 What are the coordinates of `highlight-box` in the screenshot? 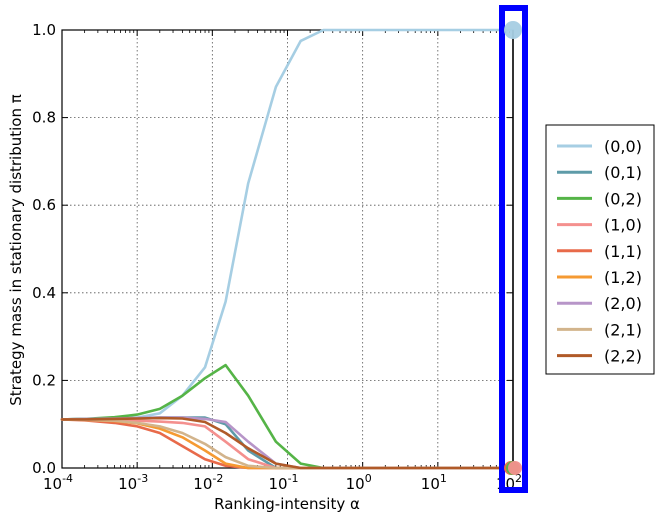 It's located at (513, 249).